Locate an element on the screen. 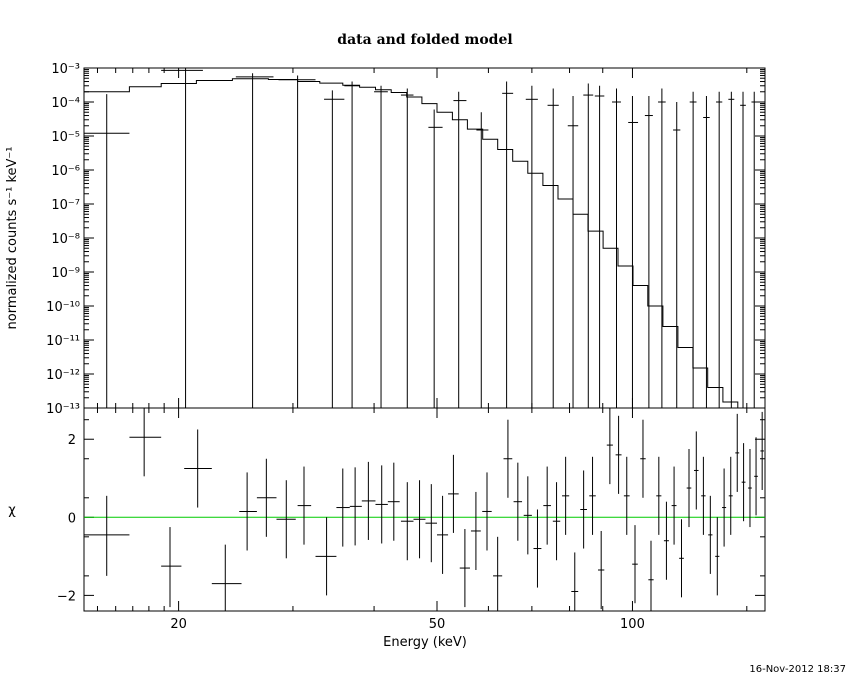 The height and width of the screenshot is (680, 850). residual-y-axis-label: χ is located at coordinates (12, 510).